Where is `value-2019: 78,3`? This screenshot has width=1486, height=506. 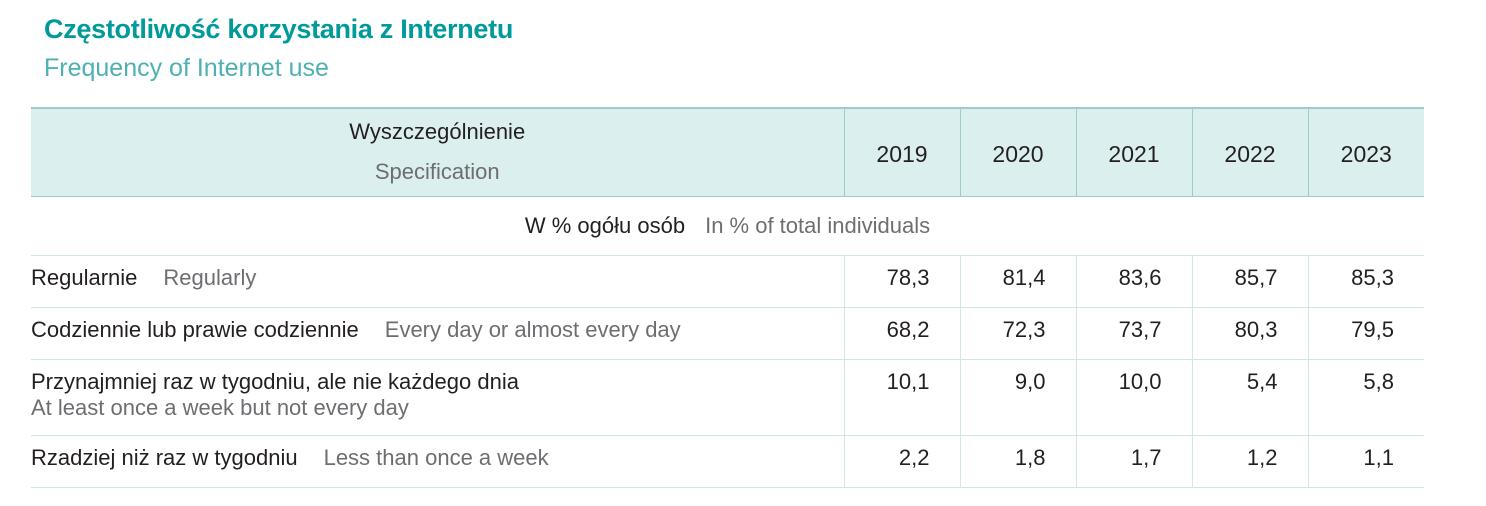 value-2019: 78,3 is located at coordinates (901, 281).